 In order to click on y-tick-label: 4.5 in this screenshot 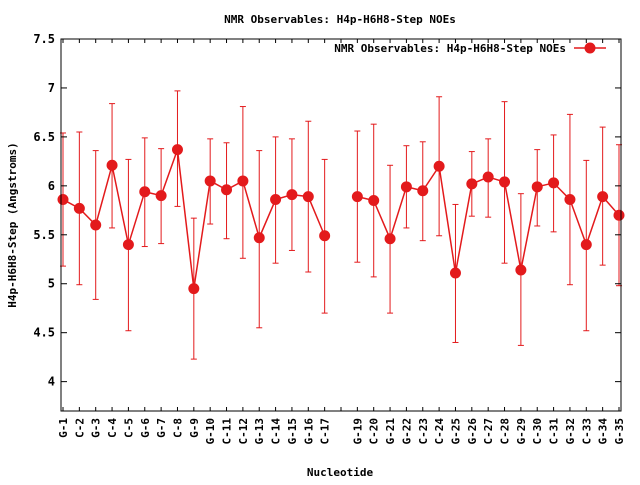, I will do `click(44, 333)`.